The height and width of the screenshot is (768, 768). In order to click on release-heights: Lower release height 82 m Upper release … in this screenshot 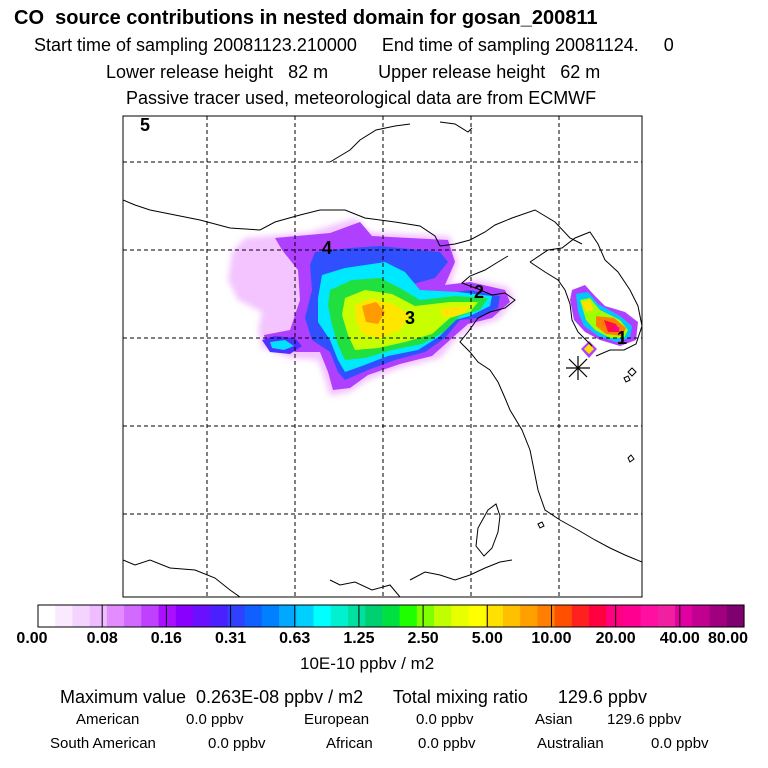, I will do `click(353, 72)`.